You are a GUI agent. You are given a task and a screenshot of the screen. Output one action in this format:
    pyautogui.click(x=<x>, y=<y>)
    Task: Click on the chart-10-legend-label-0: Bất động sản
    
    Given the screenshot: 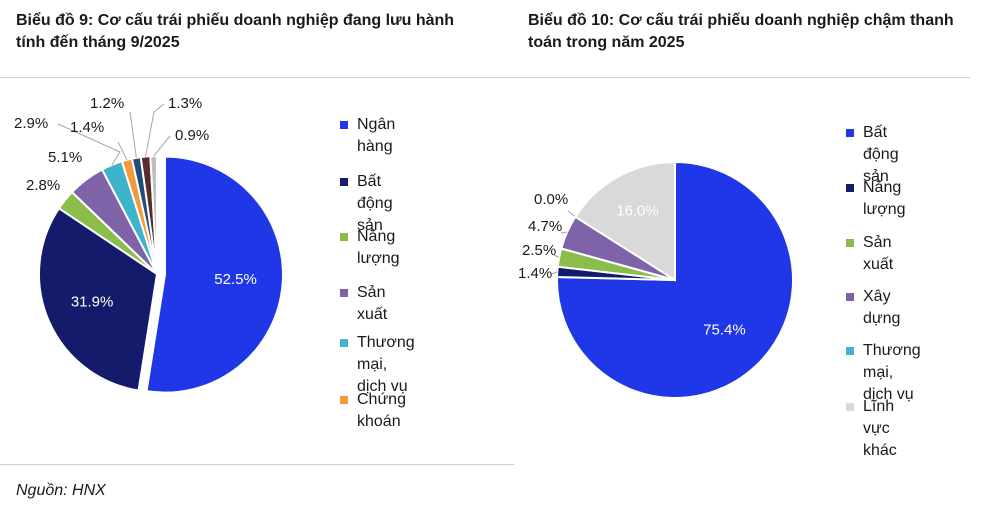 What is the action you would take?
    pyautogui.click(x=881, y=154)
    